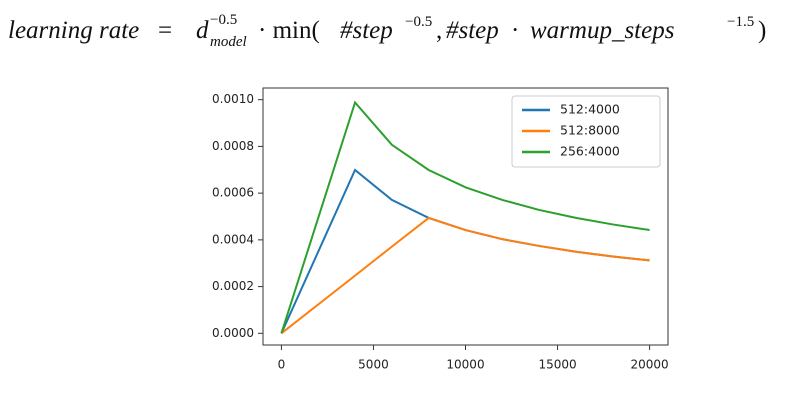 The image size is (810, 402). What do you see at coordinates (762, 30) in the screenshot?
I see `formula-text: )` at bounding box center [762, 30].